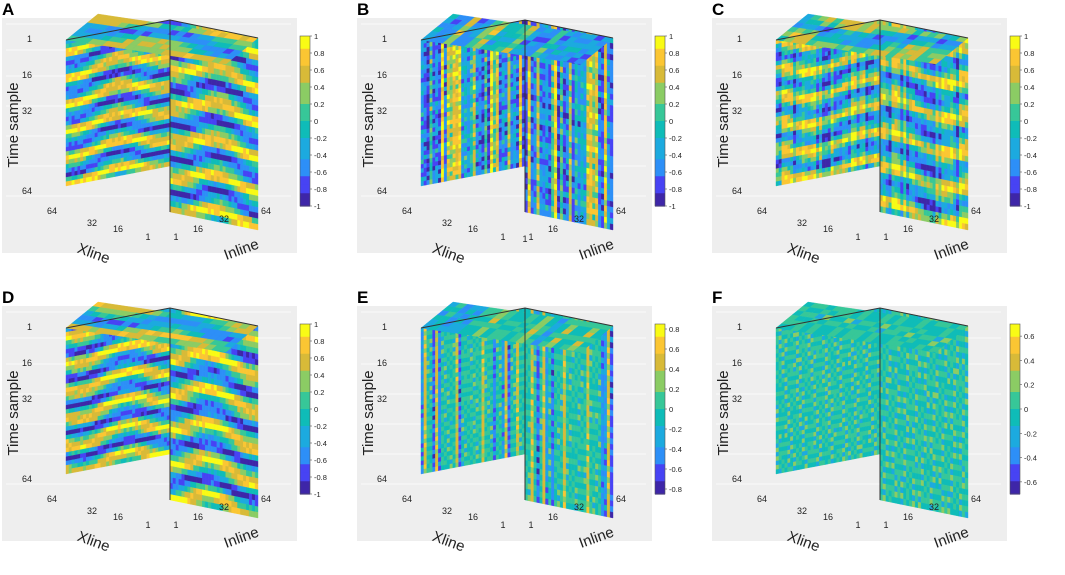 Image resolution: width=1065 pixels, height=575 pixels. What do you see at coordinates (320, 460) in the screenshot?
I see `colorbar-tick-label: -0.6` at bounding box center [320, 460].